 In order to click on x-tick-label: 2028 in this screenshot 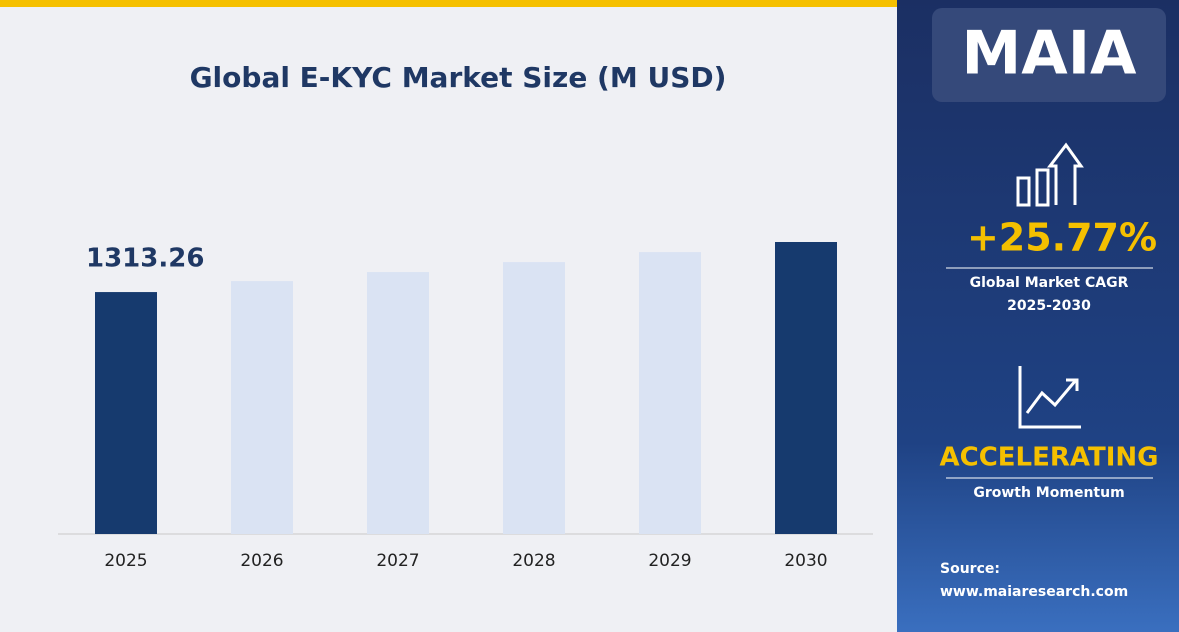, I will do `click(533, 561)`.